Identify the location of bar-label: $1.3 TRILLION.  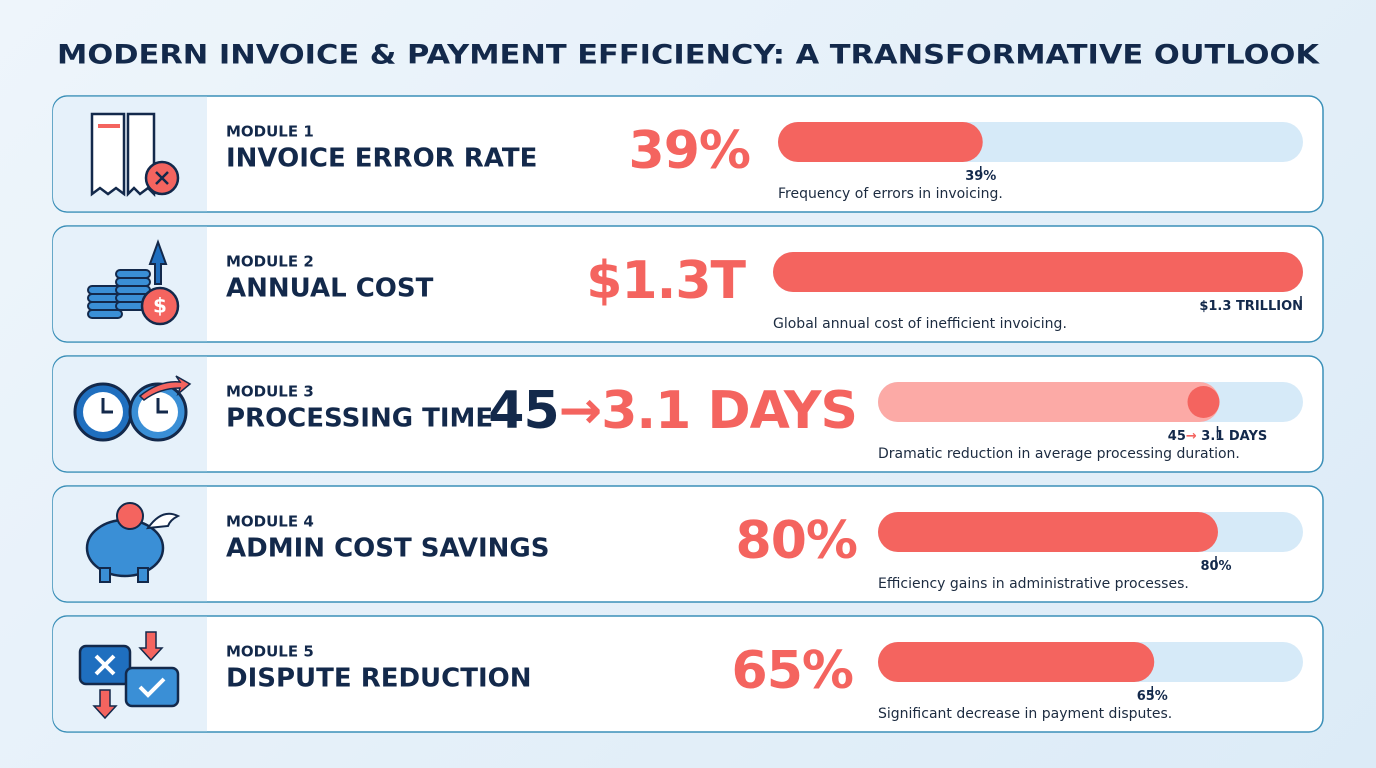
(1251, 306).